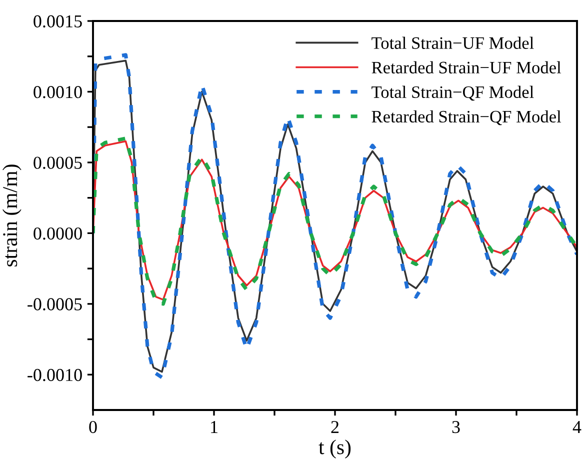 The width and height of the screenshot is (587, 467). What do you see at coordinates (577, 427) in the screenshot?
I see `x-tick-label: 4` at bounding box center [577, 427].